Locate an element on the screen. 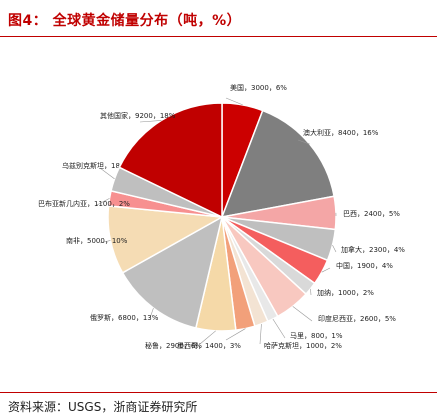 The height and width of the screenshot is (419, 437). slice-label-2: 澳大利亚，8400，16% is located at coordinates (341, 132).